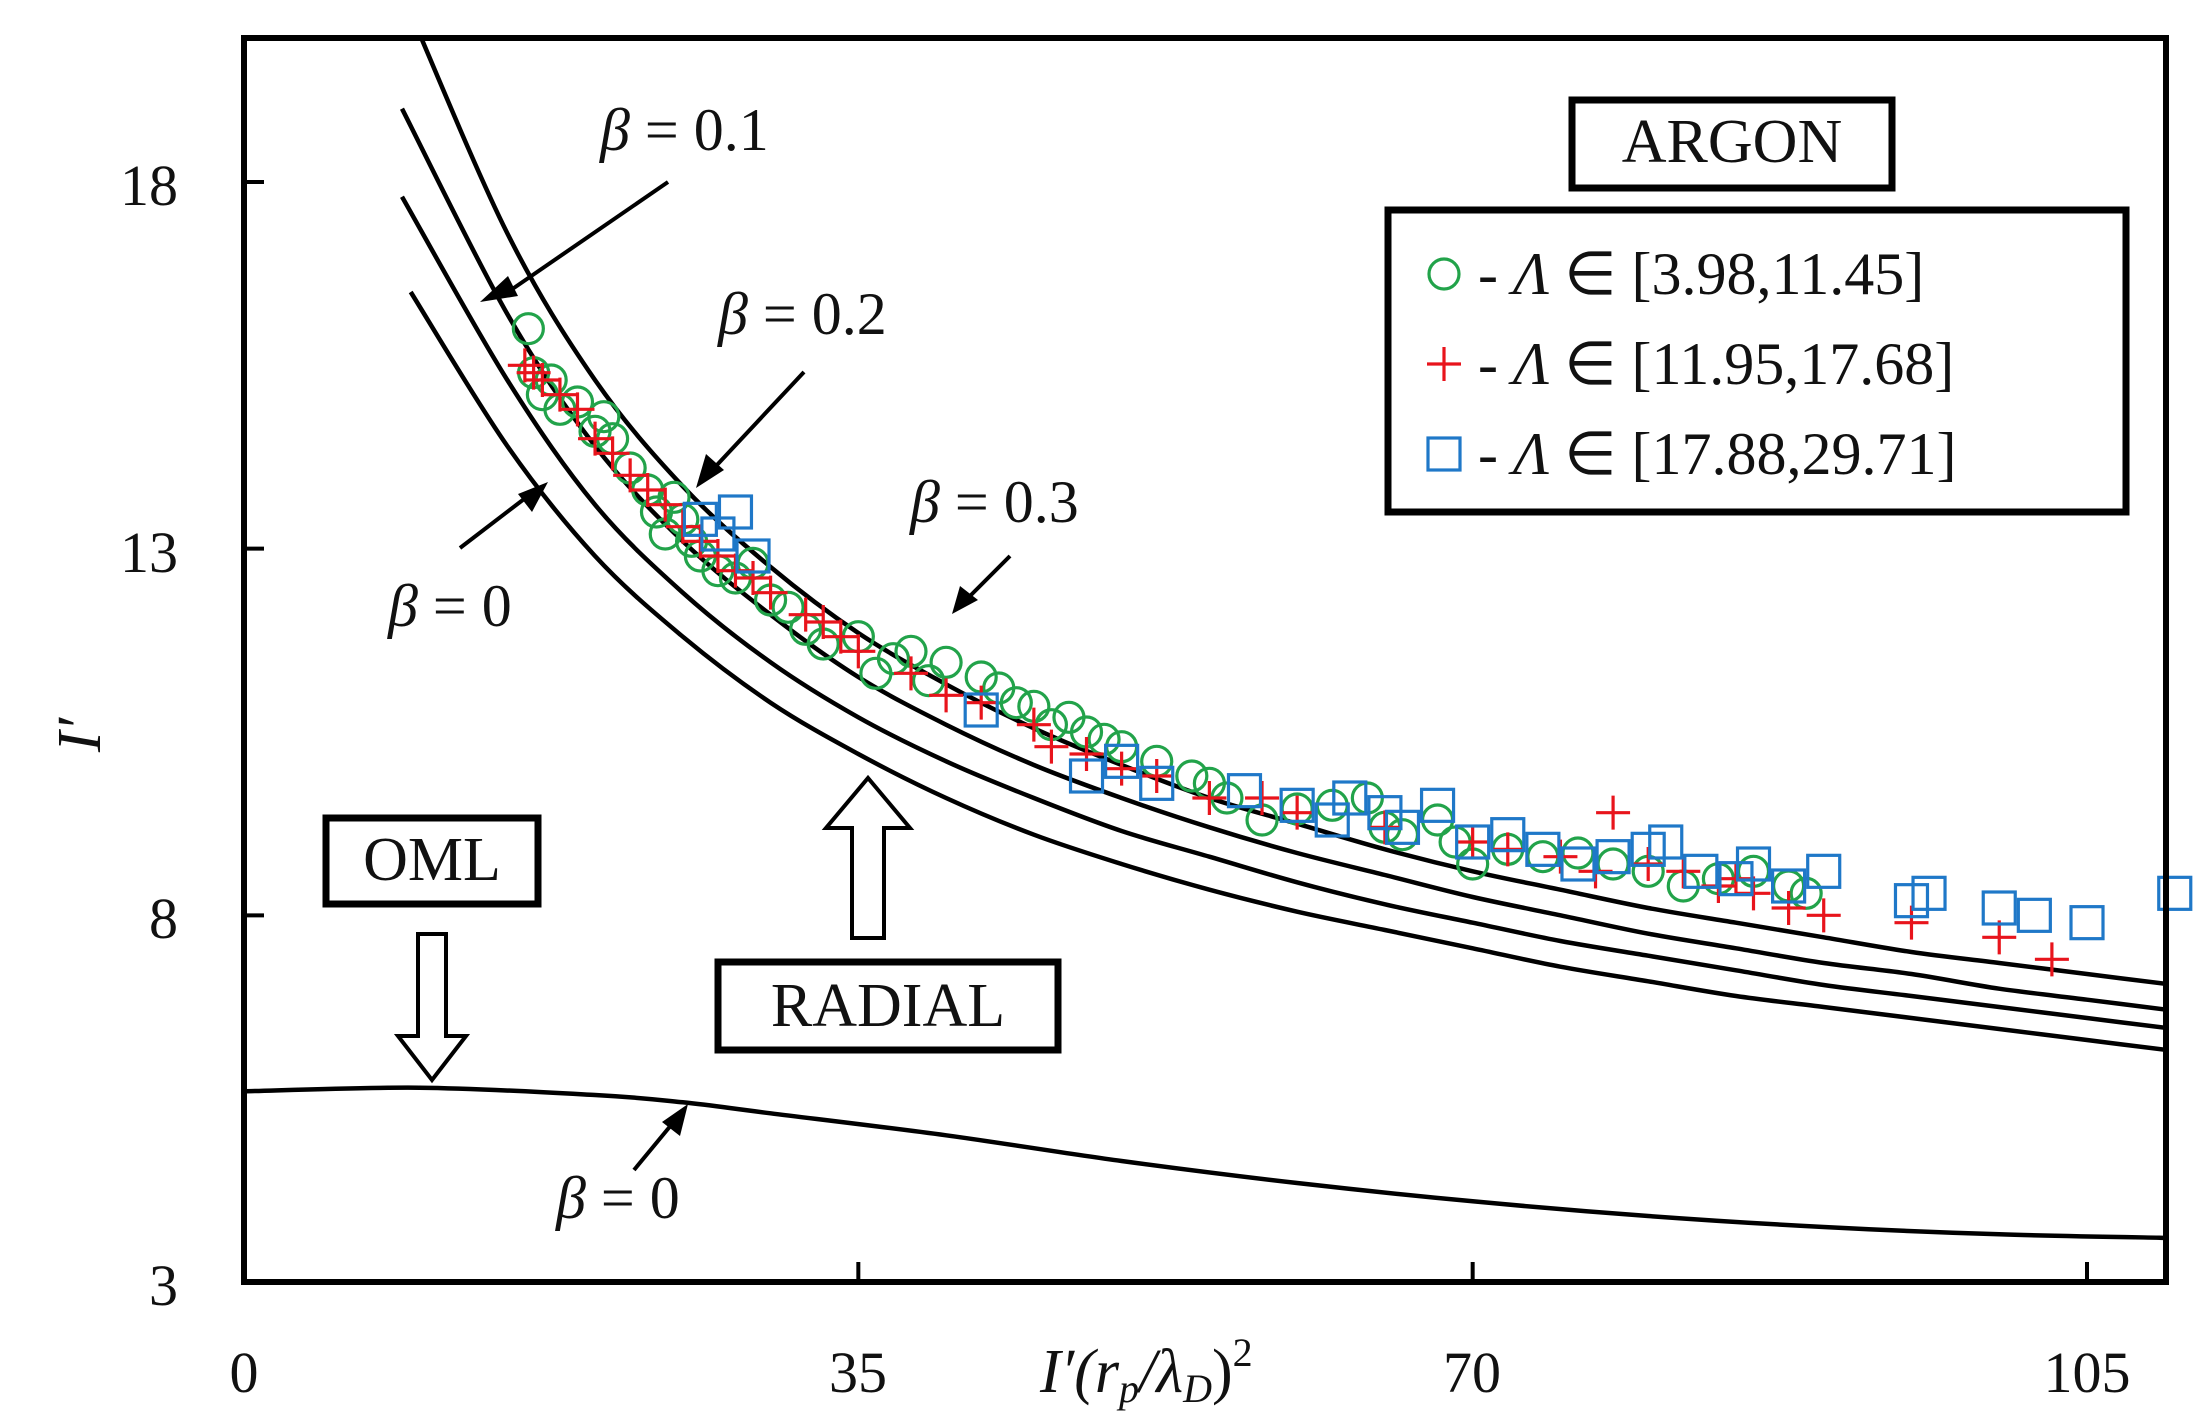 The width and height of the screenshot is (2204, 1427). I want to click on arrow-beta-0-oml, so click(653, 1147).